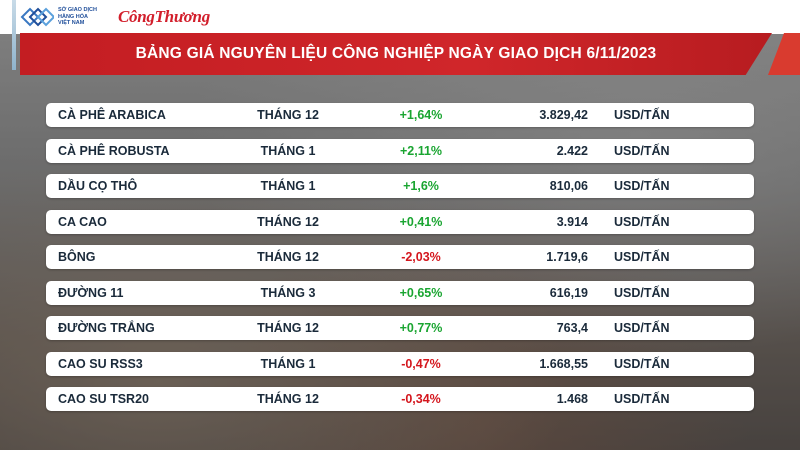 This screenshot has height=450, width=800. What do you see at coordinates (98, 186) in the screenshot?
I see `commodity-name: DẦU CỌ THÔ` at bounding box center [98, 186].